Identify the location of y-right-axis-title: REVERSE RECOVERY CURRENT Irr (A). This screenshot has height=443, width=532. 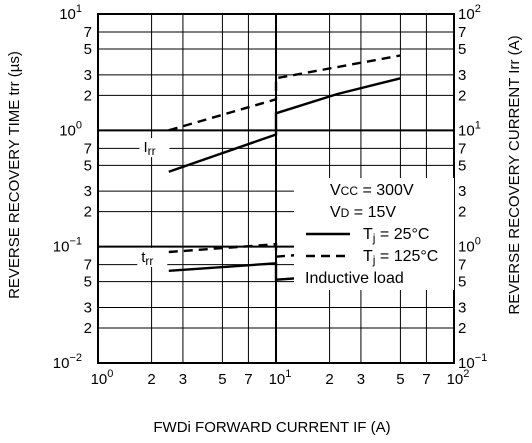
(514, 174).